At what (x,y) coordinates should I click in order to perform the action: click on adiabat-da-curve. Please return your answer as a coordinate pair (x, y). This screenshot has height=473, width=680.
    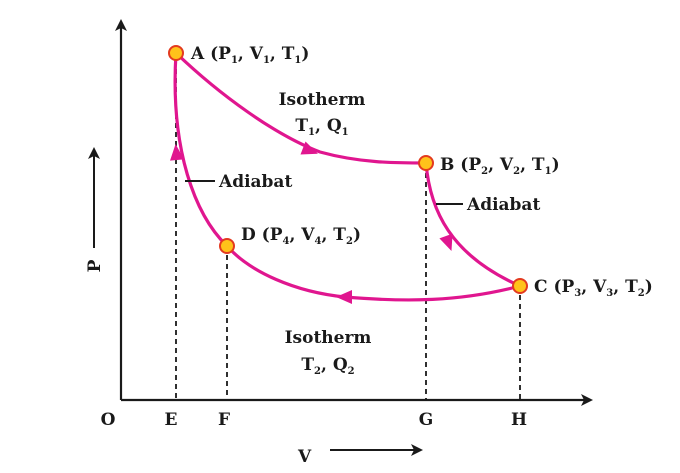
    Looking at the image, I should click on (201, 149).